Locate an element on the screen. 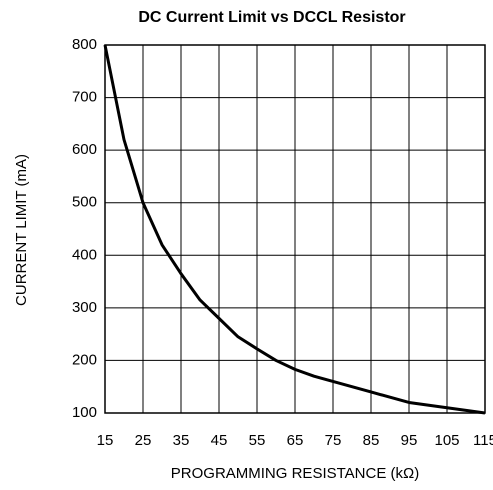  y-axis-label: CURRENT LIMIT (mA) is located at coordinates (21, 230).